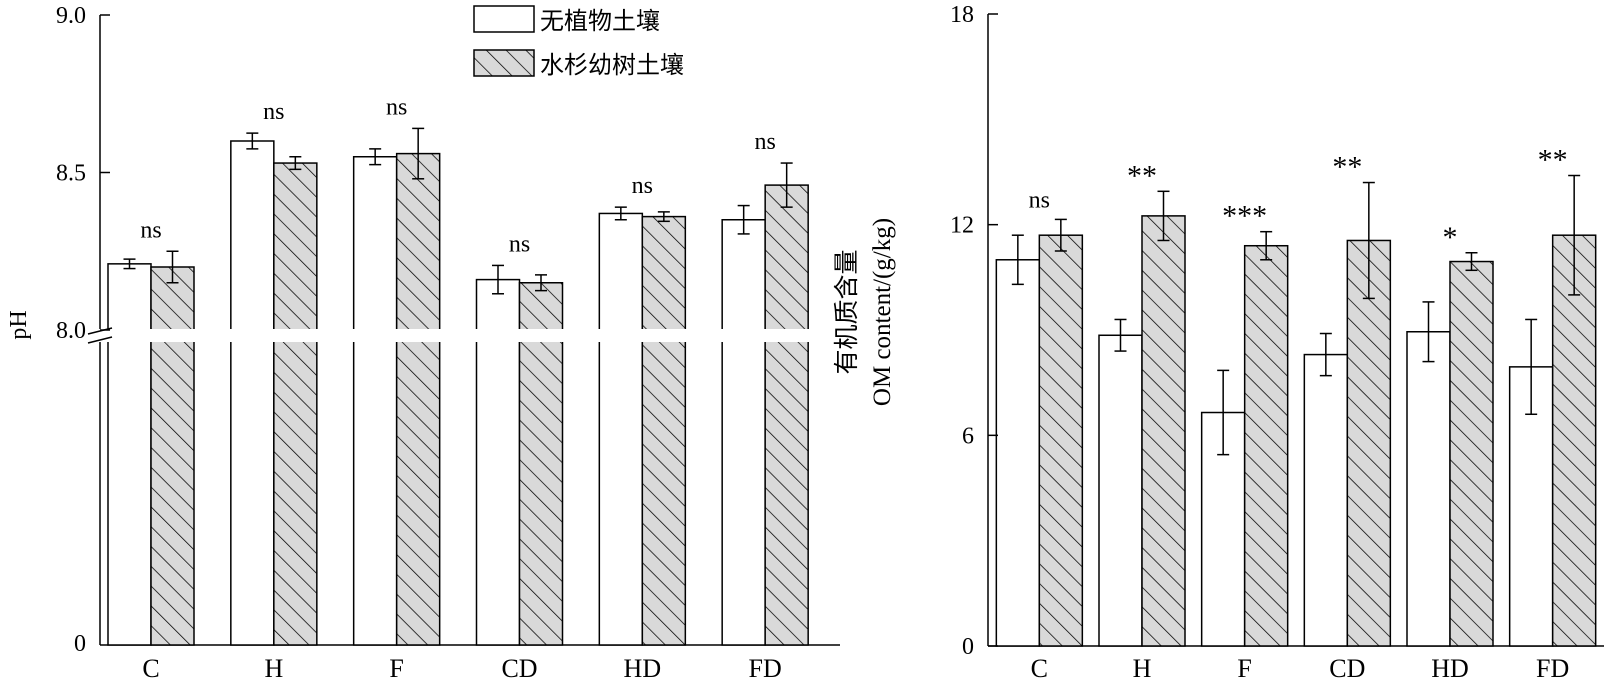  Describe the element at coordinates (1244, 216) in the screenshot. I see `om-annotation-f: ***` at that location.